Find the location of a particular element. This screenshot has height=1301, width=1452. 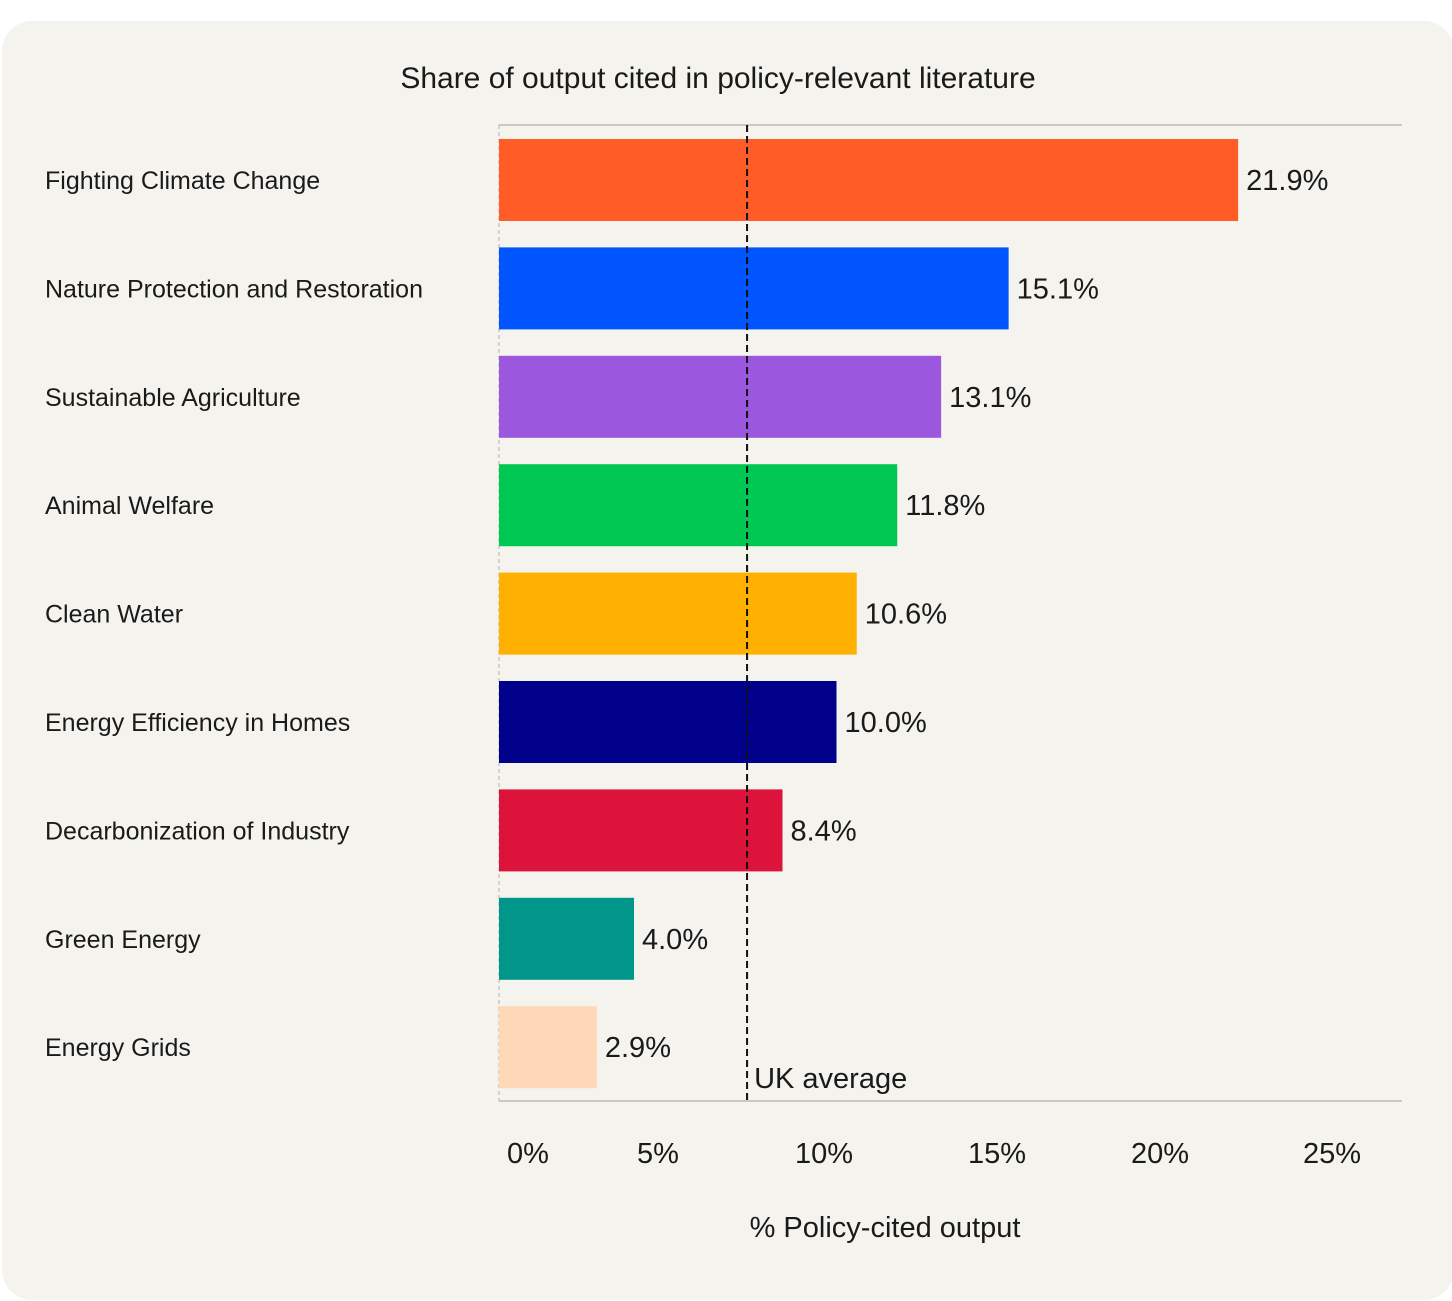

value-label: 2.9% is located at coordinates (638, 1048).